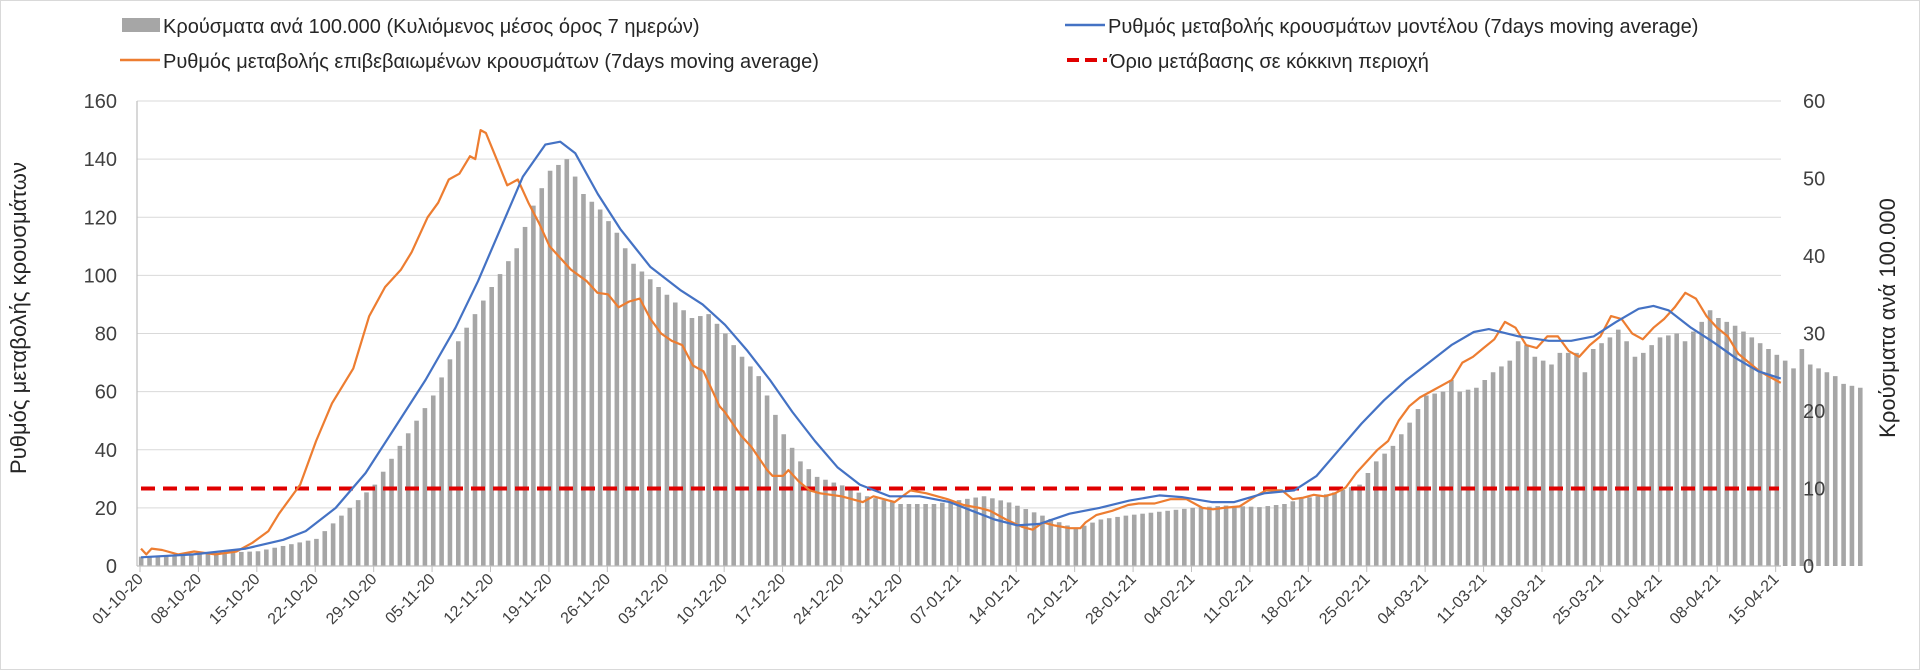 Image resolution: width=1920 pixels, height=670 pixels. I want to click on y-tick-left: 0, so click(111, 567).